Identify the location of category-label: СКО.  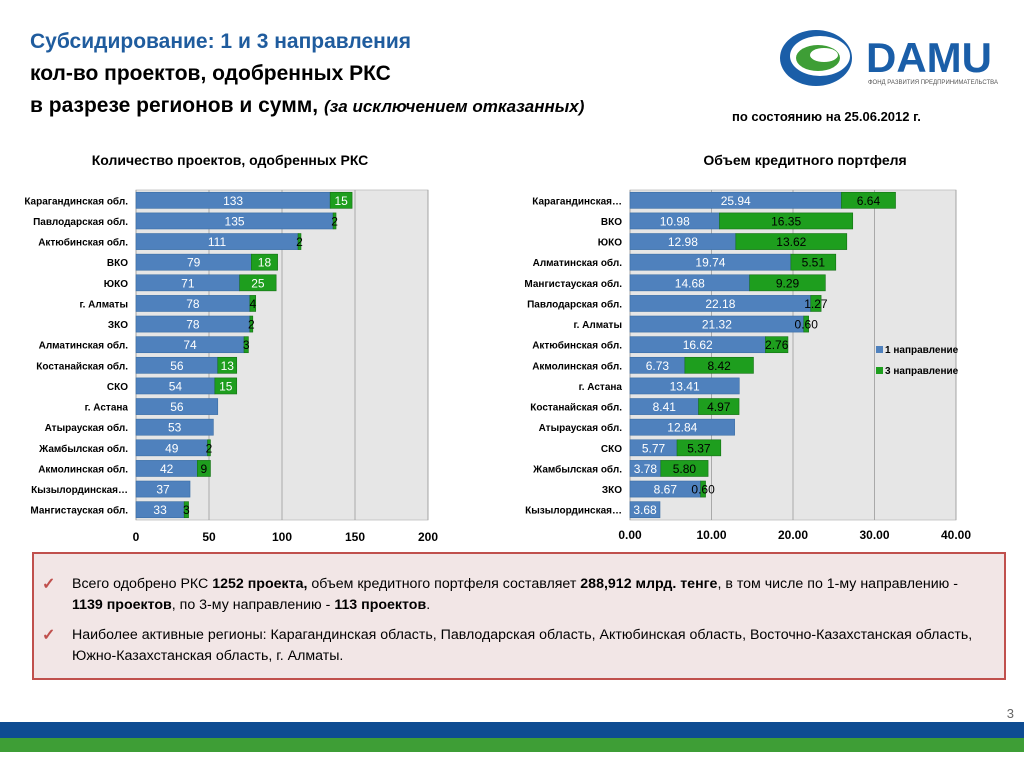
(611, 449).